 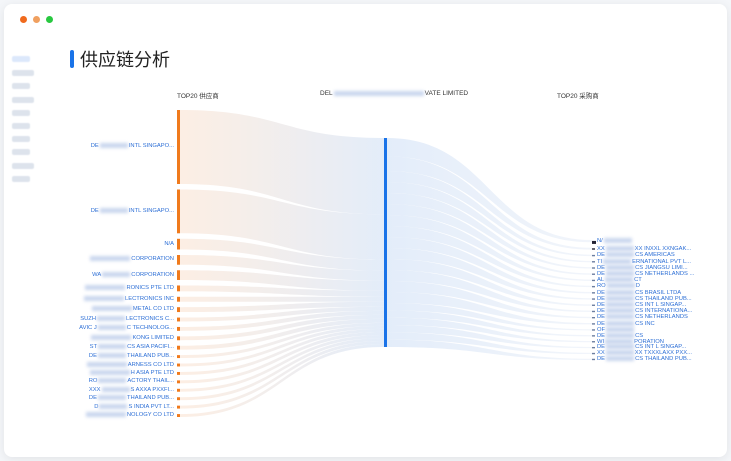 I want to click on label-suffix: CT, so click(x=638, y=280).